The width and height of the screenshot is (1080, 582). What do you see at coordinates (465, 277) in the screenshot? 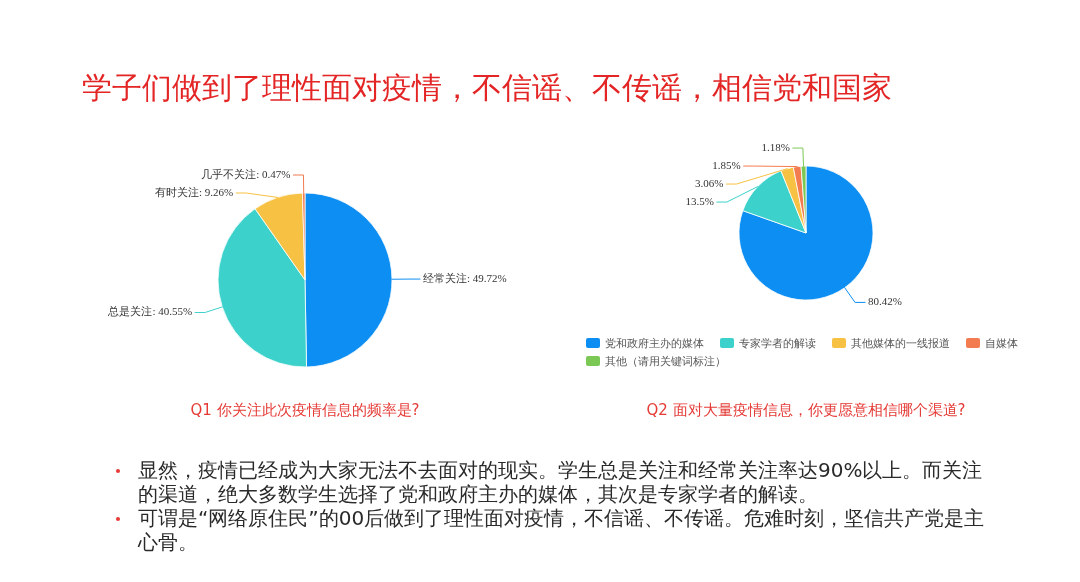
I see `data-label: 经常关注: 49.72%` at bounding box center [465, 277].